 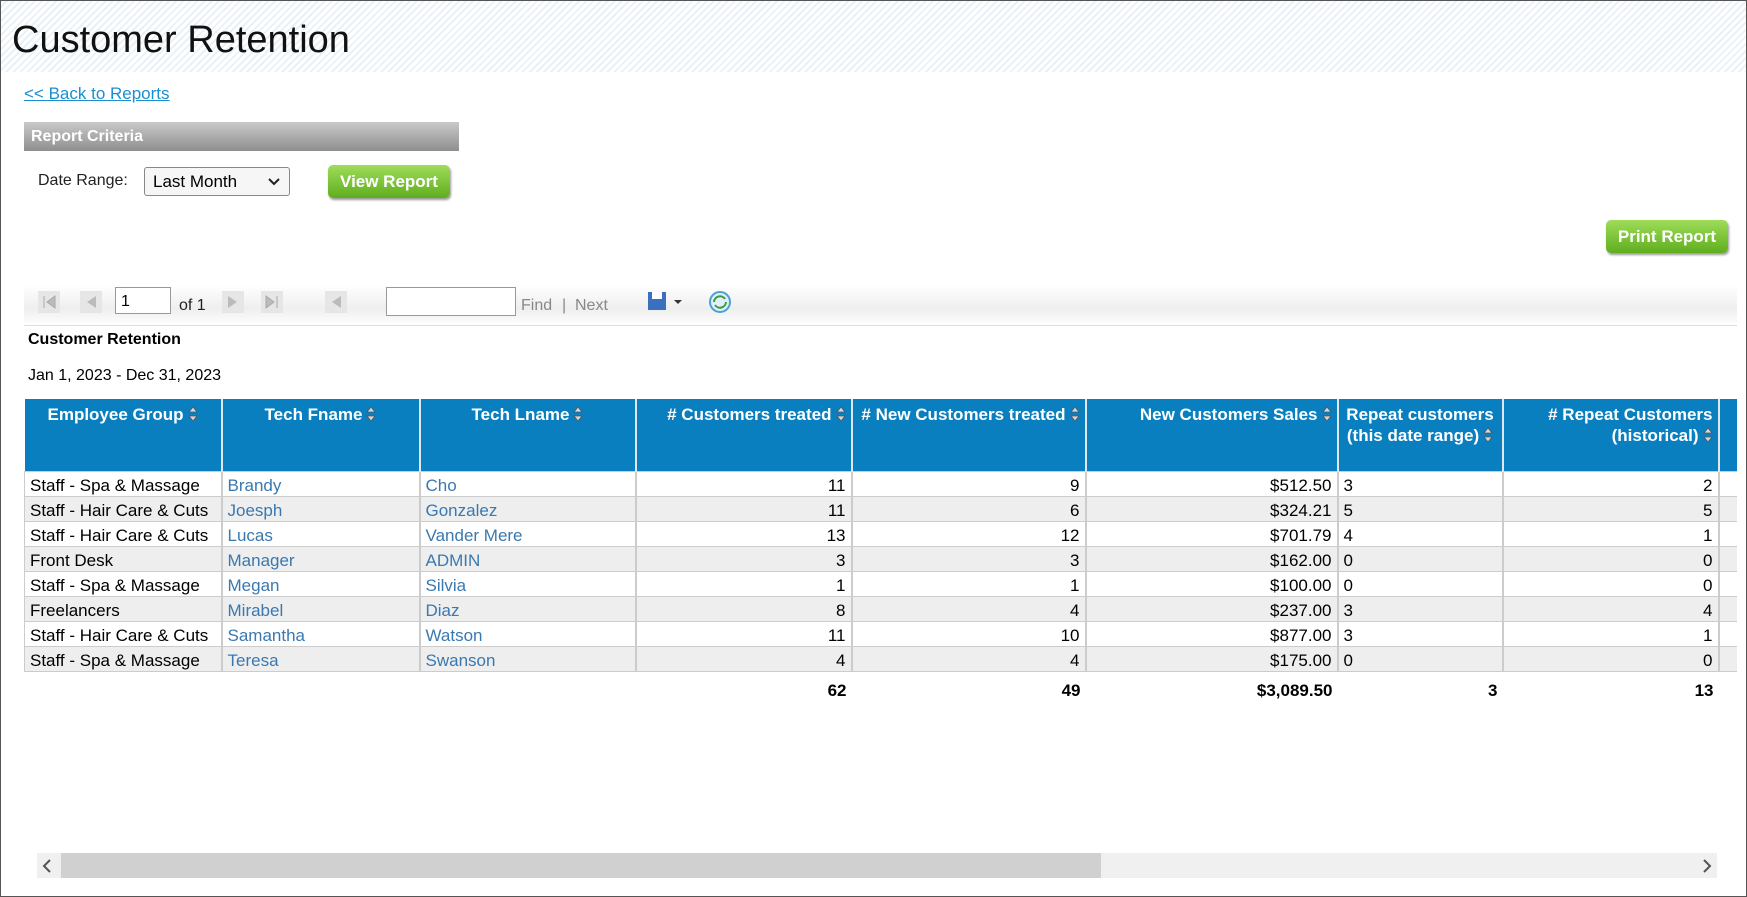 What do you see at coordinates (321, 633) in the screenshot?
I see `cell: Samantha` at bounding box center [321, 633].